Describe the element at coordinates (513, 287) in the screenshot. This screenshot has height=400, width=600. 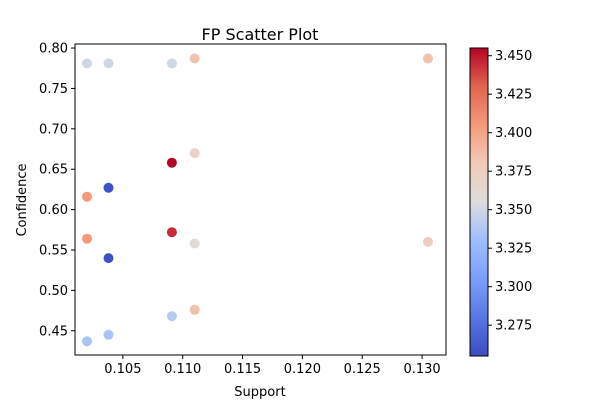
I see `colorbar-tick-label: 3.300` at that location.